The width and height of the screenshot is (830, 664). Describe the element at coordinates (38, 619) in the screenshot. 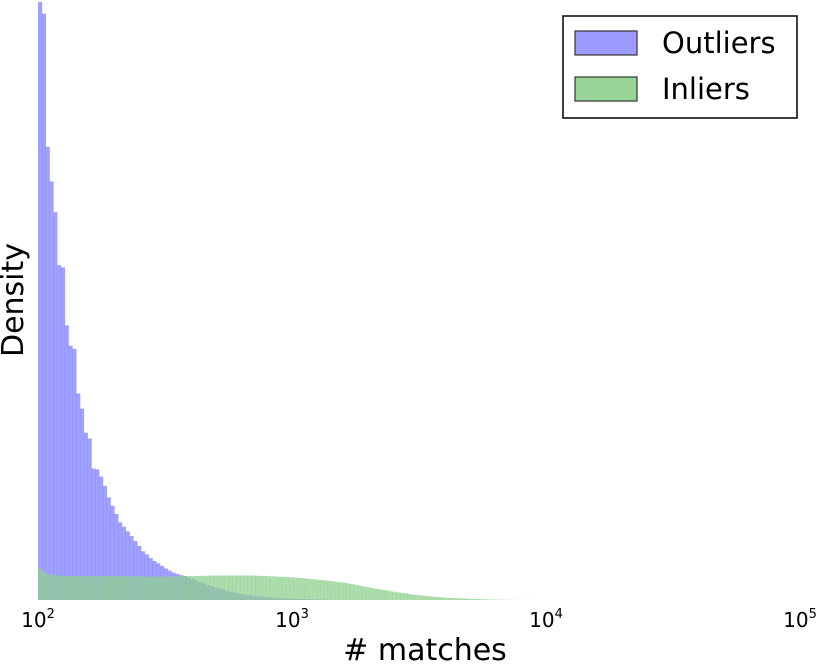

I see `x-tick-label: 102` at that location.